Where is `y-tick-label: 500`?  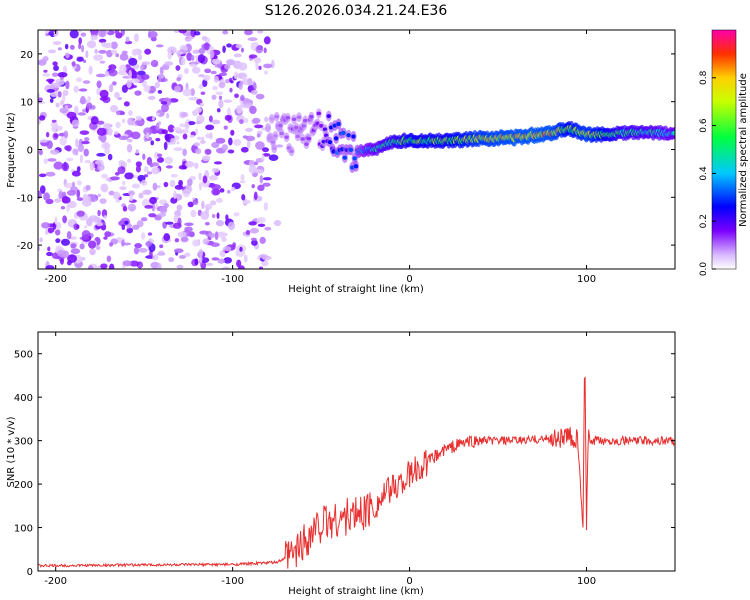
y-tick-label: 500 is located at coordinates (23, 355).